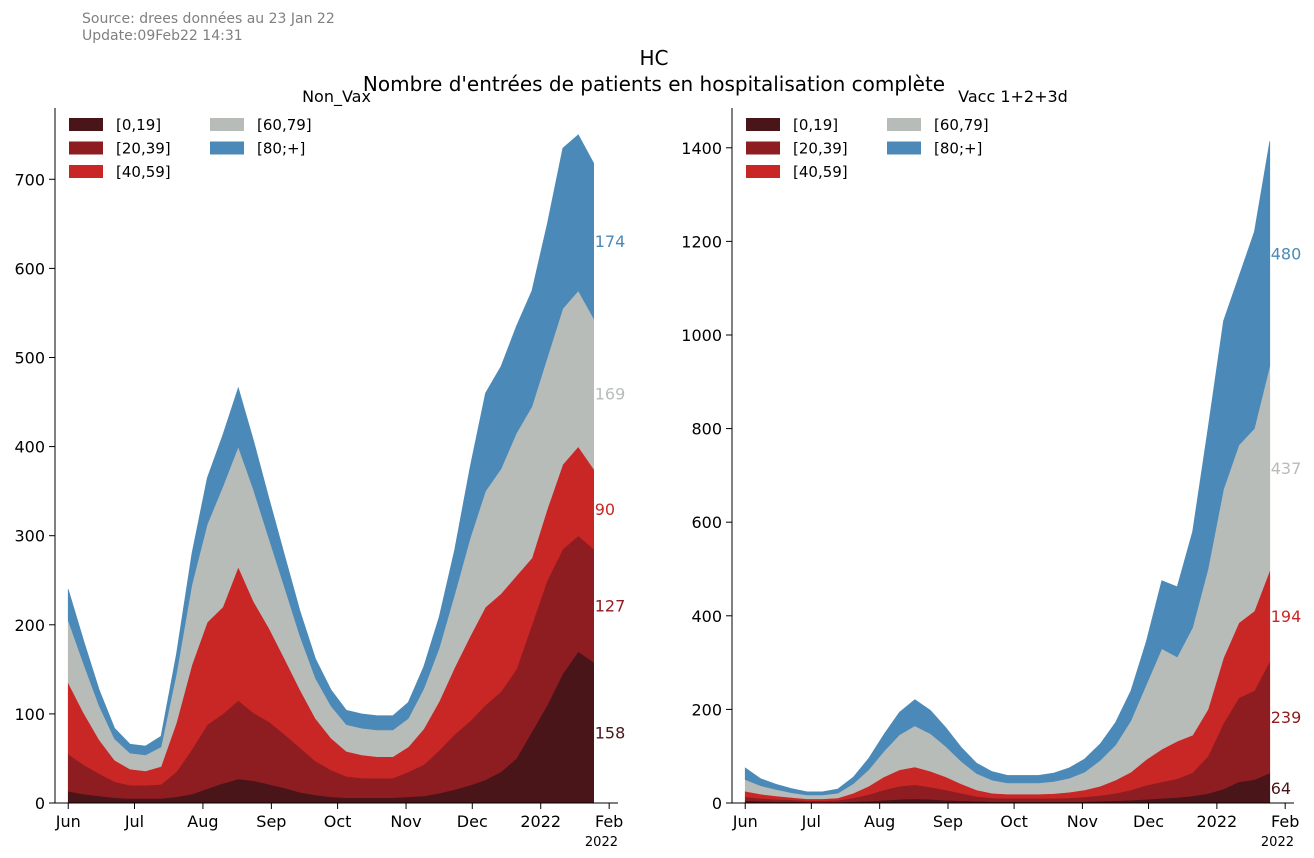 The height and width of the screenshot is (858, 1314). I want to click on y-tick-label: 100, so click(29, 714).